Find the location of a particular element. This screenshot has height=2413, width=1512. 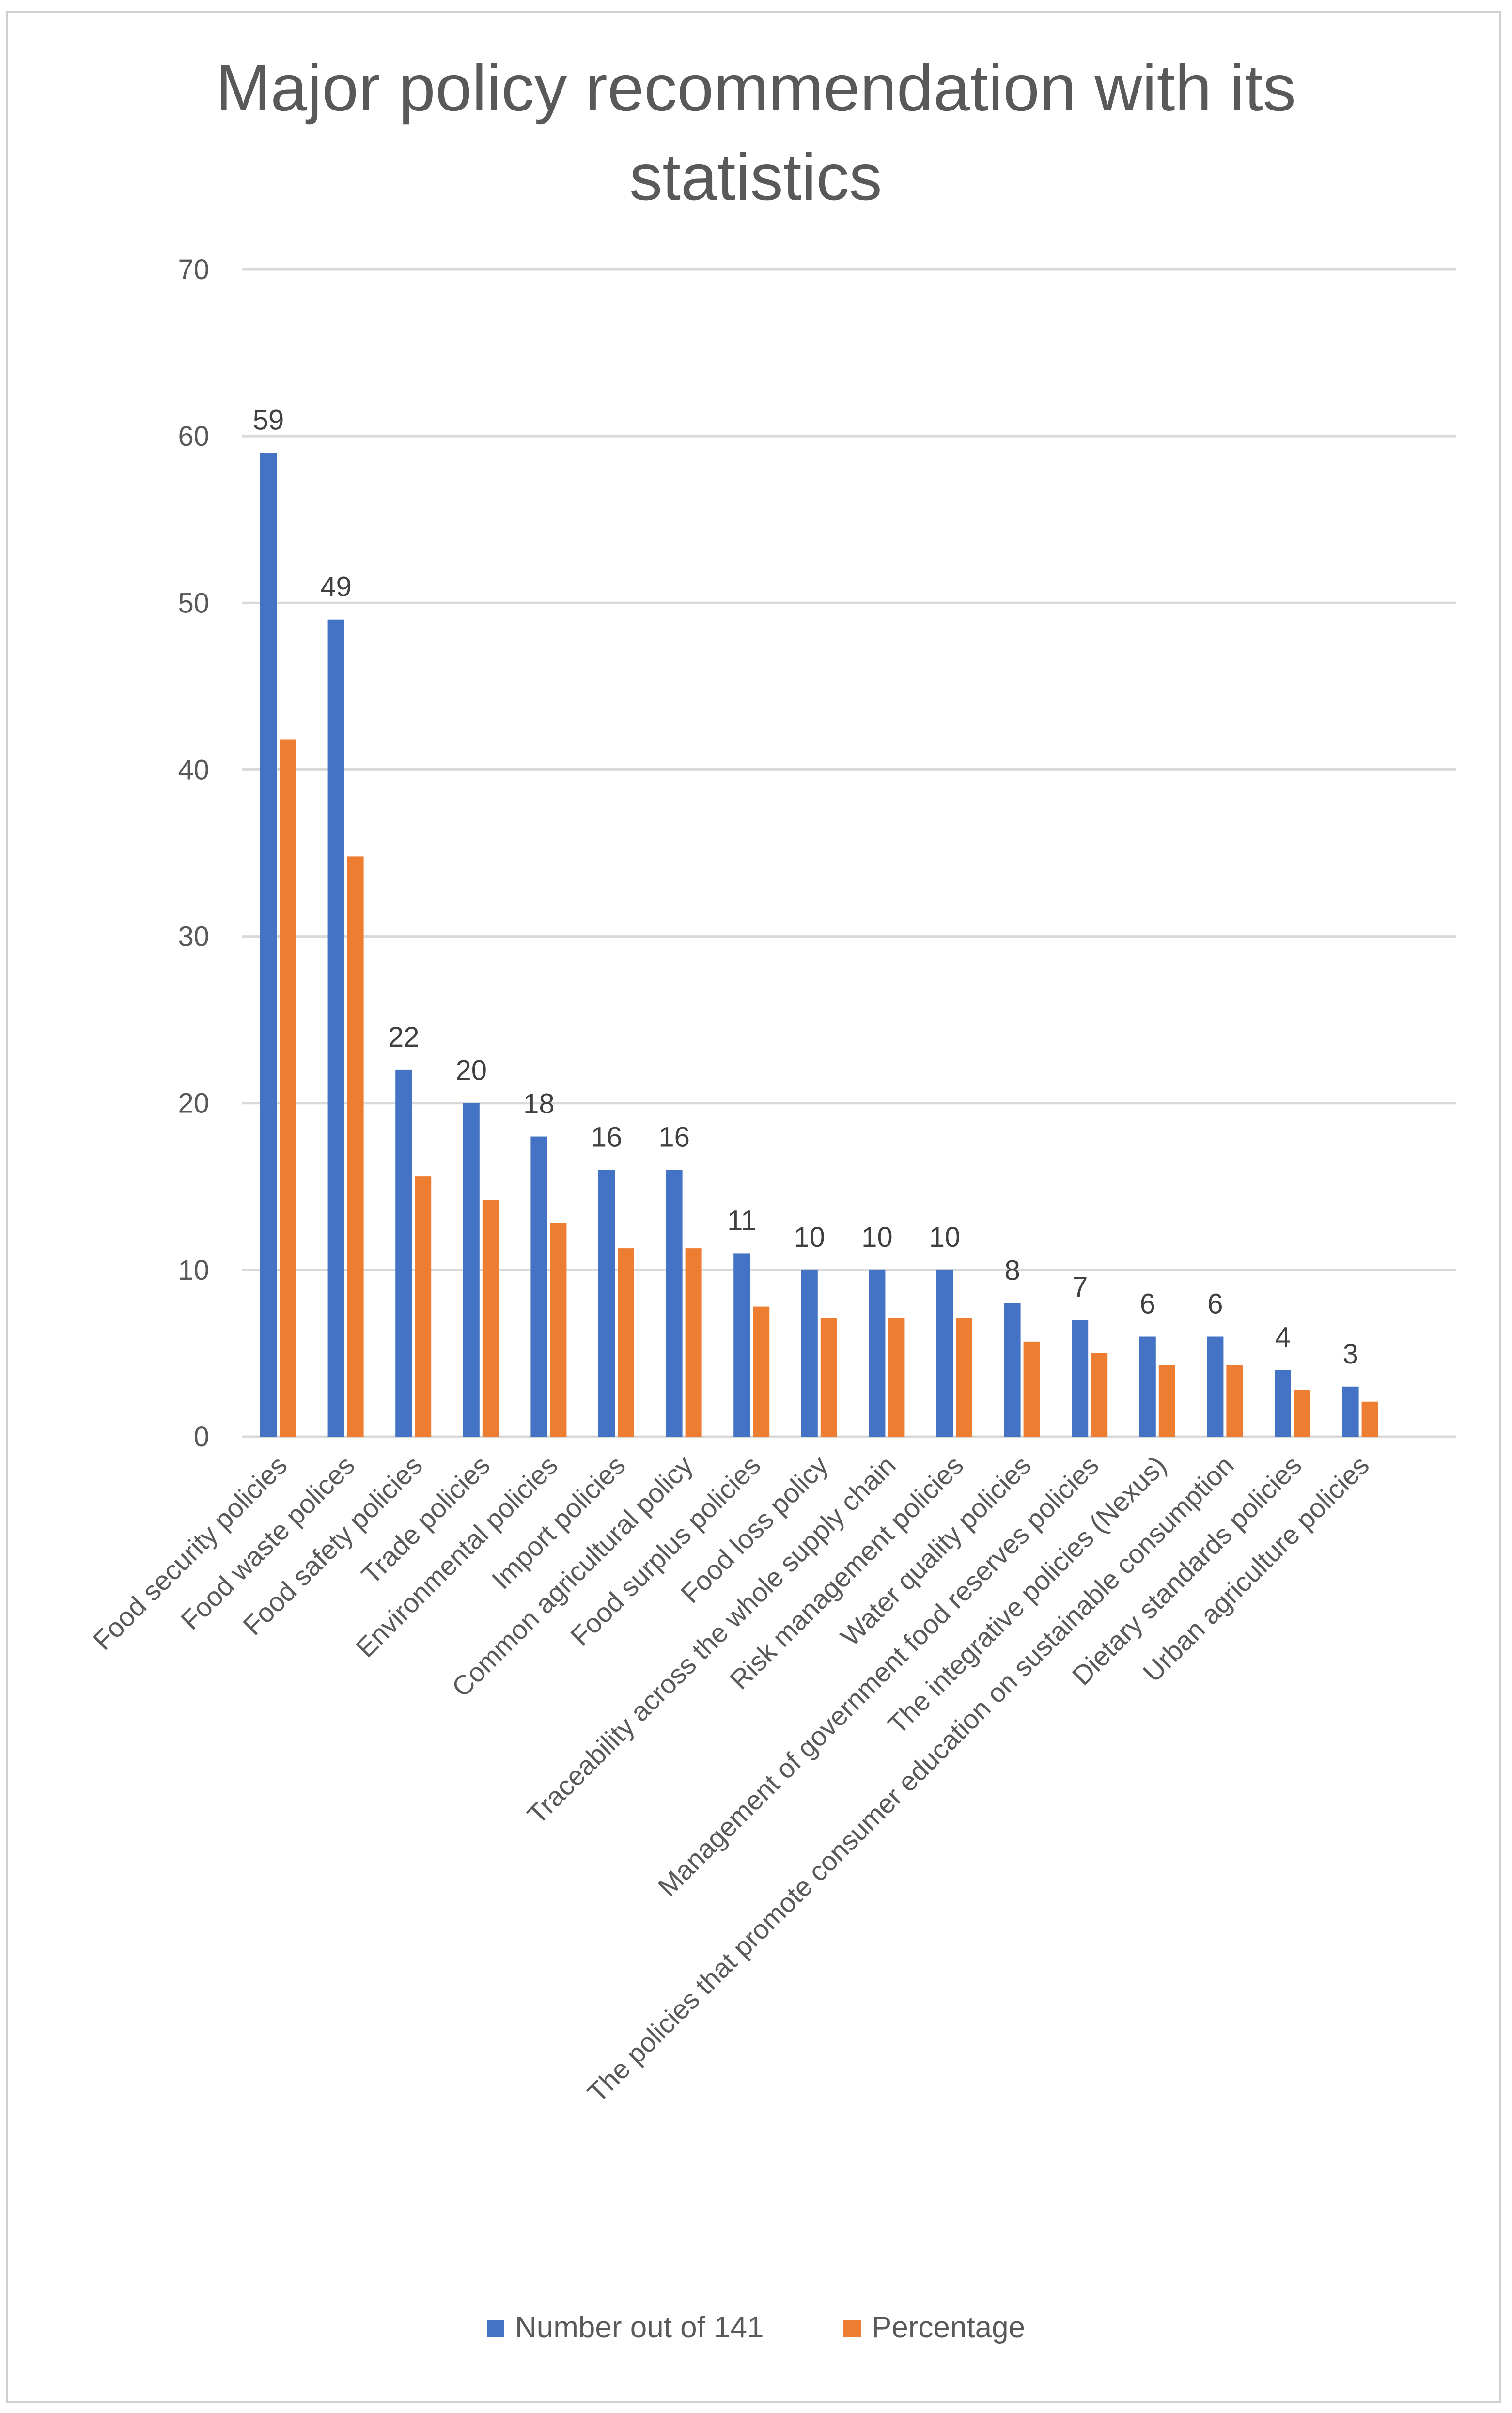

legend-number-label: Number out of 141 is located at coordinates (639, 2327).